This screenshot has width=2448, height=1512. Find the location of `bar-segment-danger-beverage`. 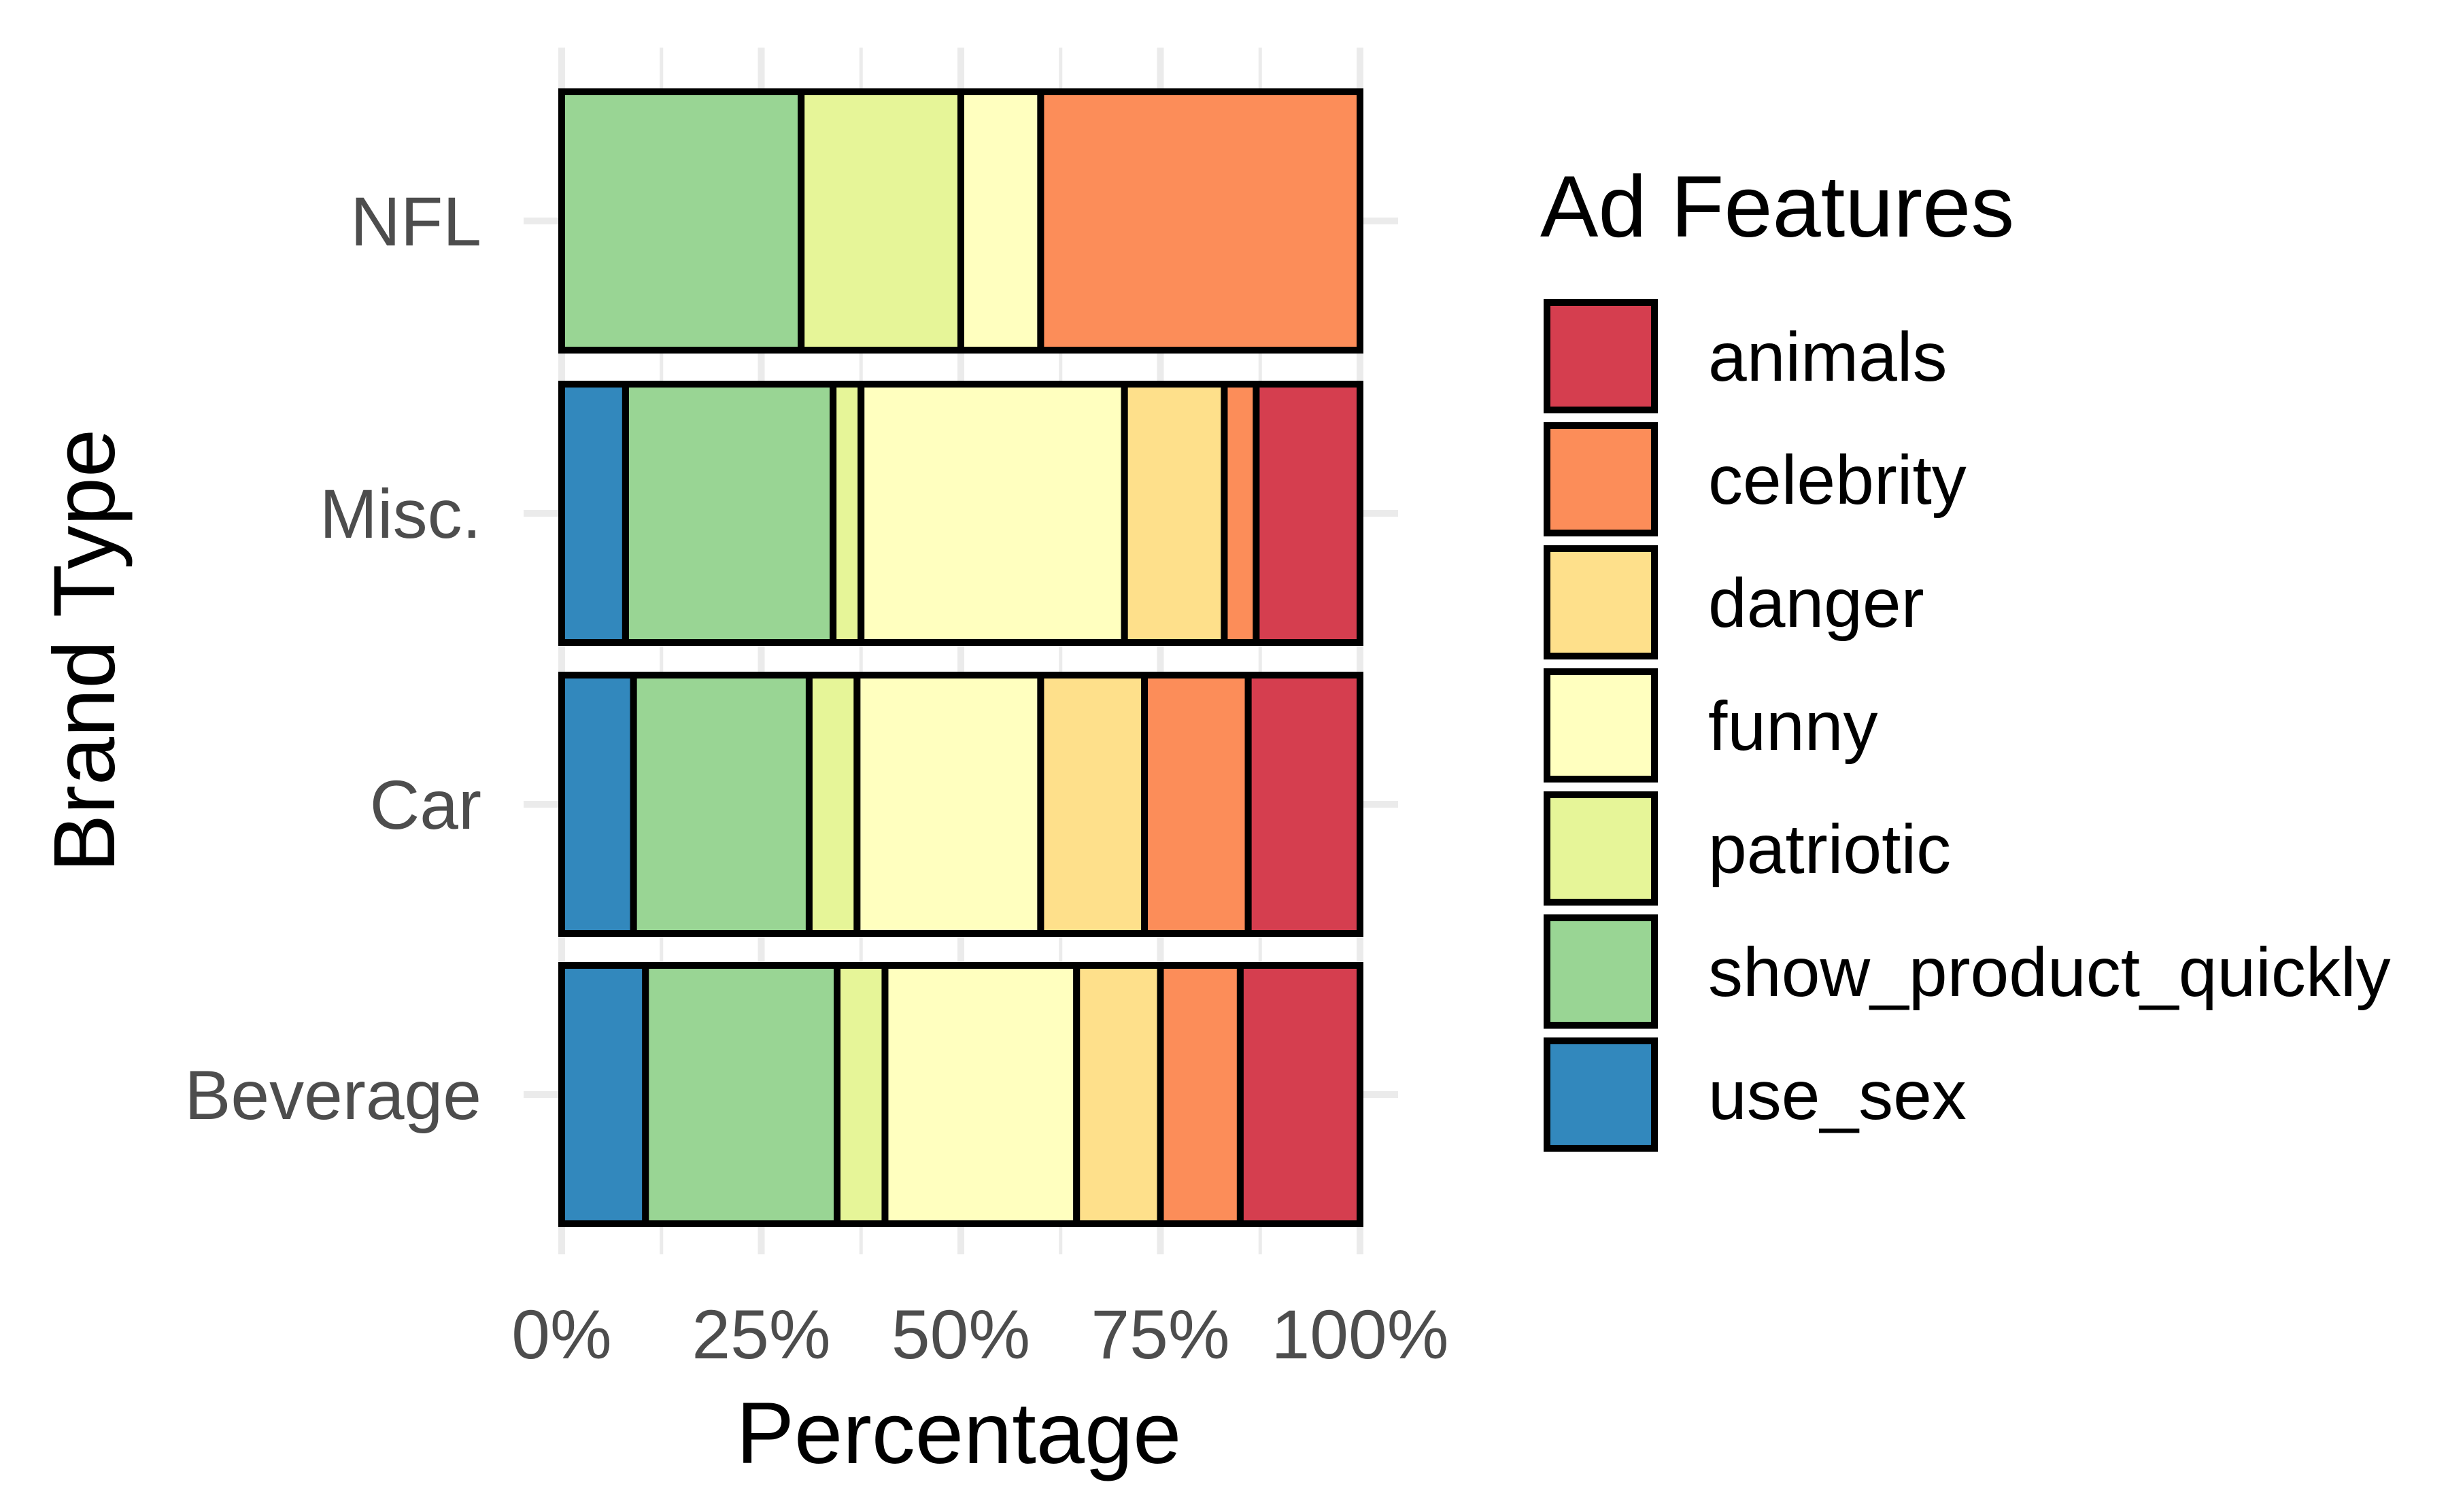

bar-segment-danger-beverage is located at coordinates (1119, 1094).